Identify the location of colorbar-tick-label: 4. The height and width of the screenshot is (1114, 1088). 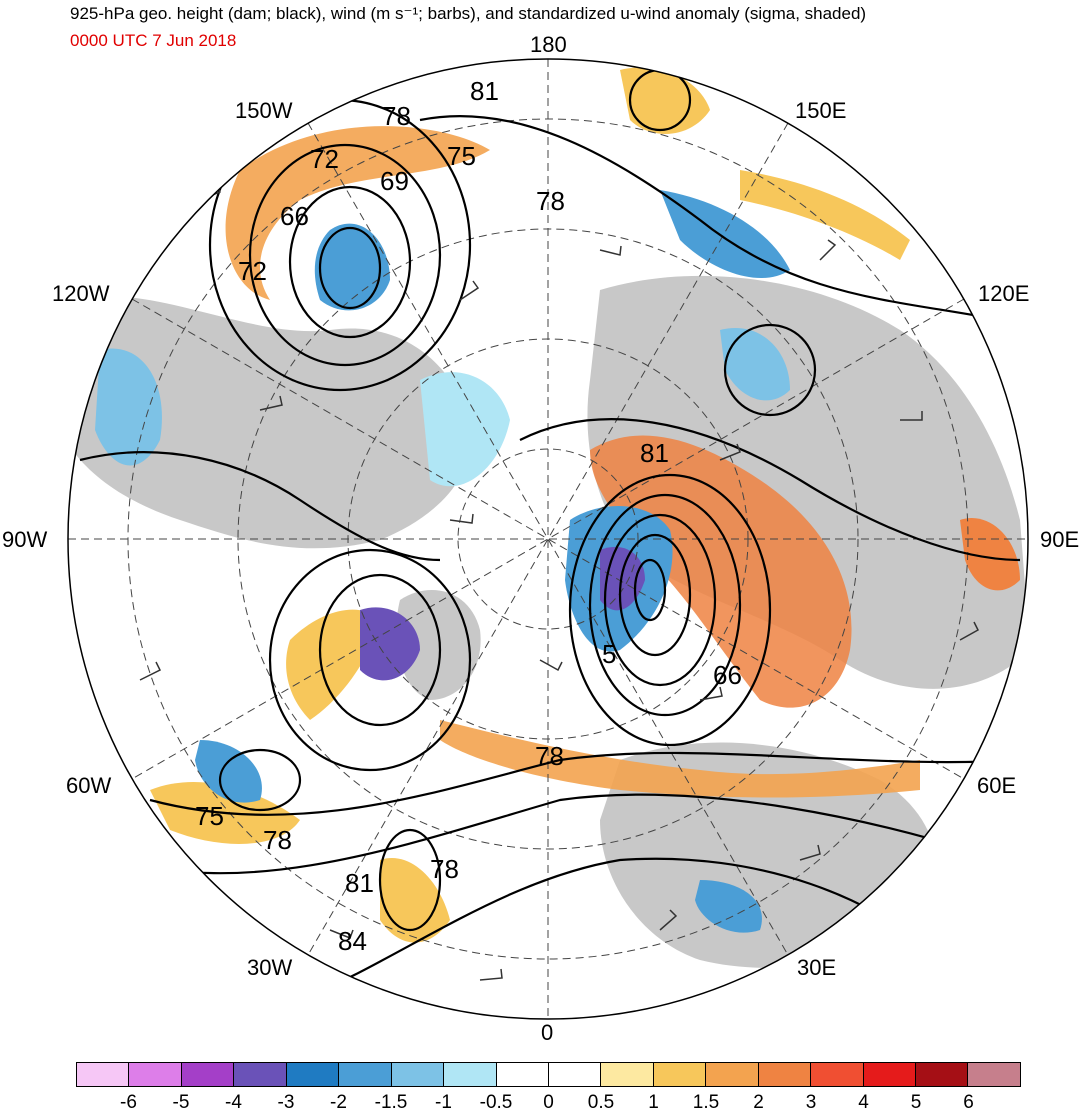
(863, 1102).